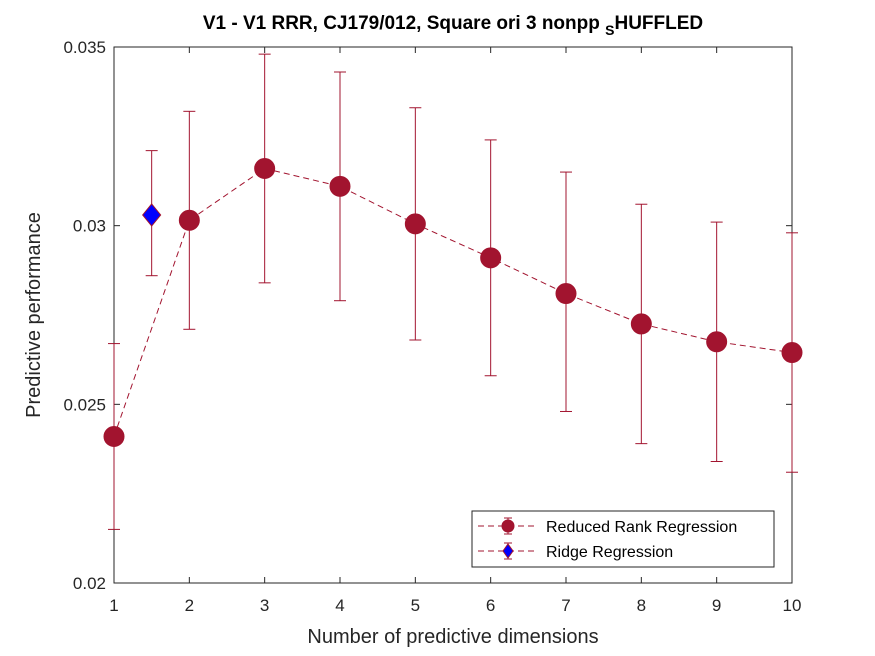 Image resolution: width=875 pixels, height=656 pixels. What do you see at coordinates (415, 605) in the screenshot?
I see `x-tick-label: 5` at bounding box center [415, 605].